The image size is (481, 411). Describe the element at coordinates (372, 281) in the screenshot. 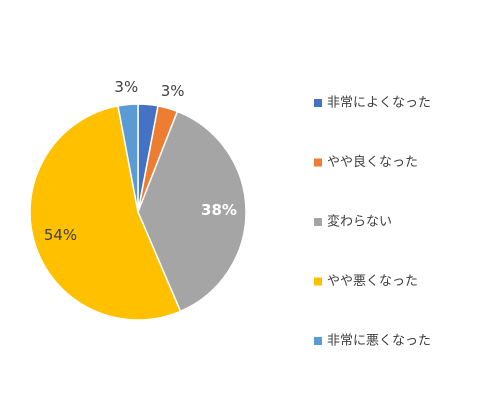

I see `legend-label: やや悪くなった` at that location.